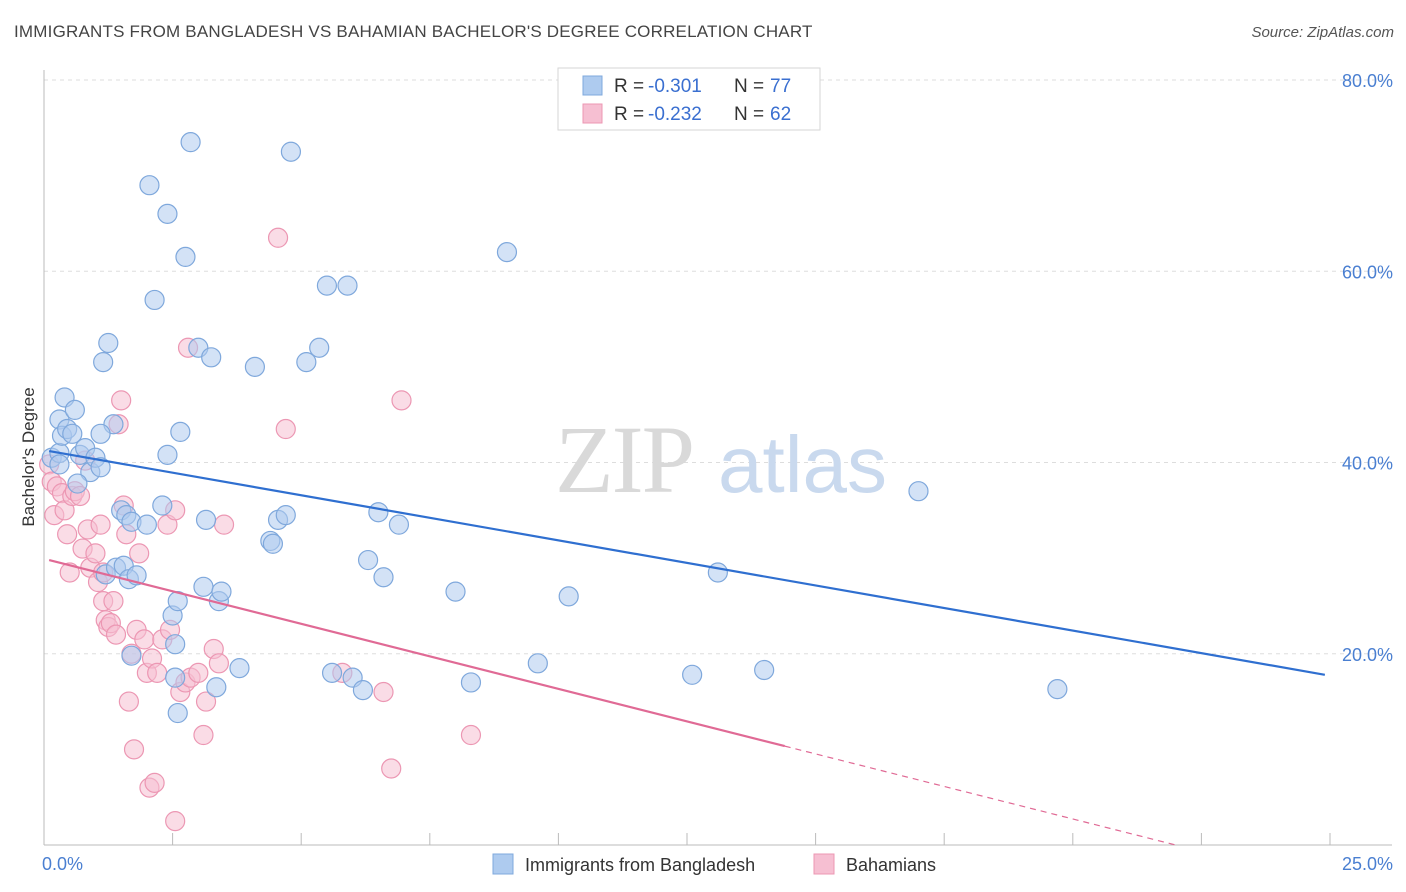  What do you see at coordinates (1367, 864) in the screenshot?
I see `x-tick-label-right: 25.0%` at bounding box center [1367, 864].